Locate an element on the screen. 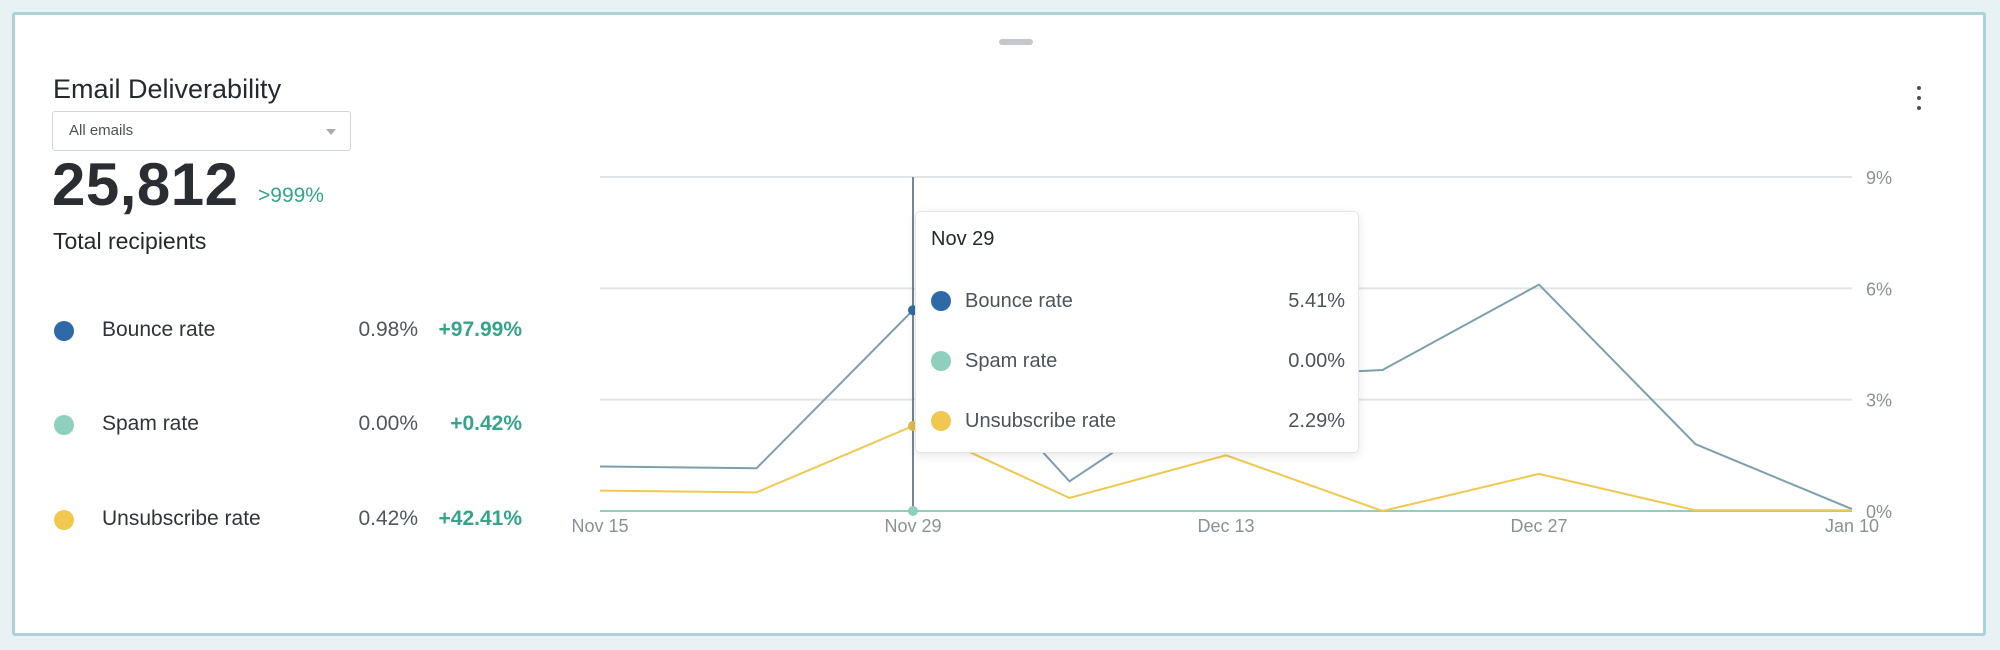 The width and height of the screenshot is (2000, 650). x-tick-label: Jan 10 is located at coordinates (1852, 526).